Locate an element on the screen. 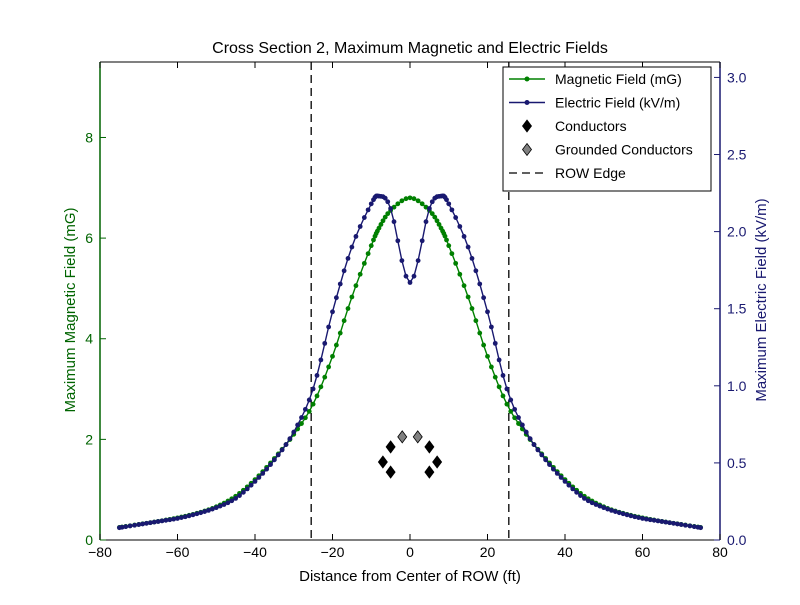 The image size is (800, 605). legend-diamond-handle is located at coordinates (527, 149).